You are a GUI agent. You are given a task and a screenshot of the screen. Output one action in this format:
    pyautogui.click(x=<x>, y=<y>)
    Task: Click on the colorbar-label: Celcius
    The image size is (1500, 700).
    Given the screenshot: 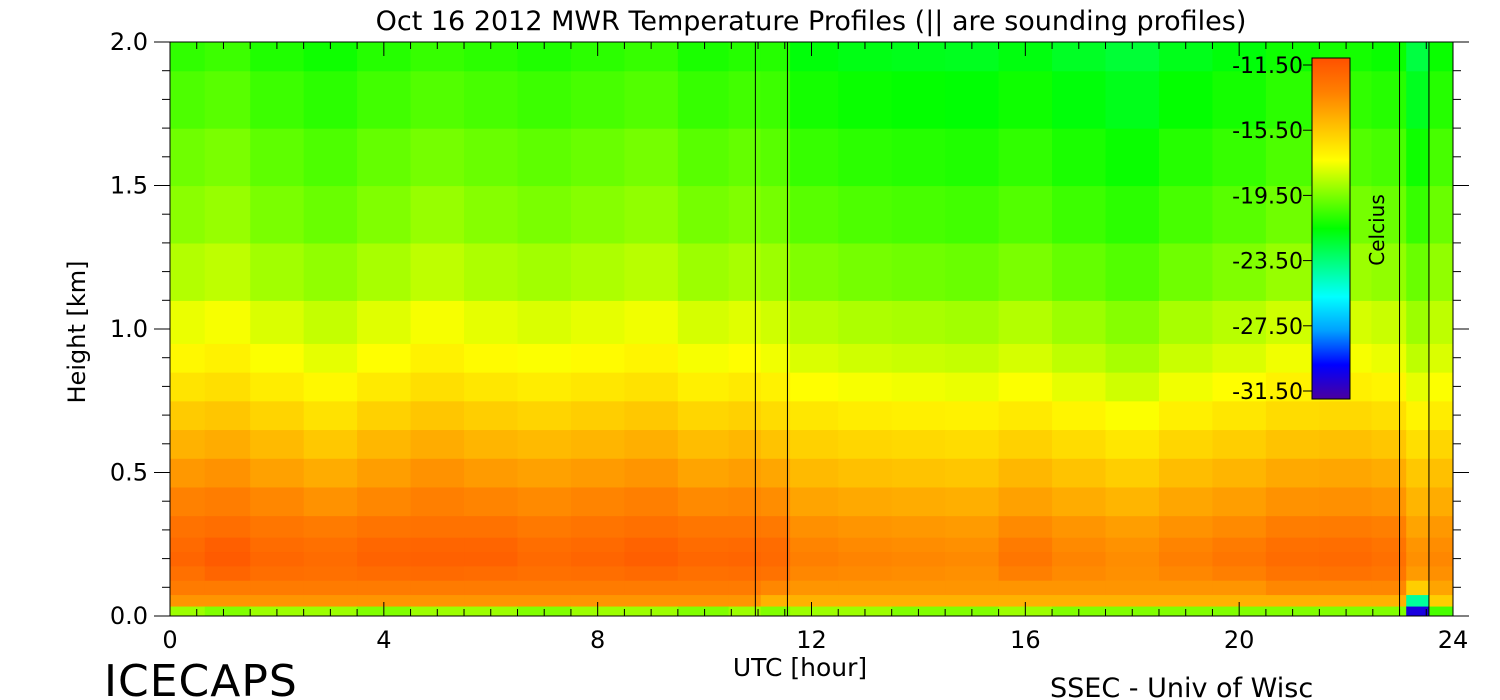 What is the action you would take?
    pyautogui.click(x=1377, y=229)
    